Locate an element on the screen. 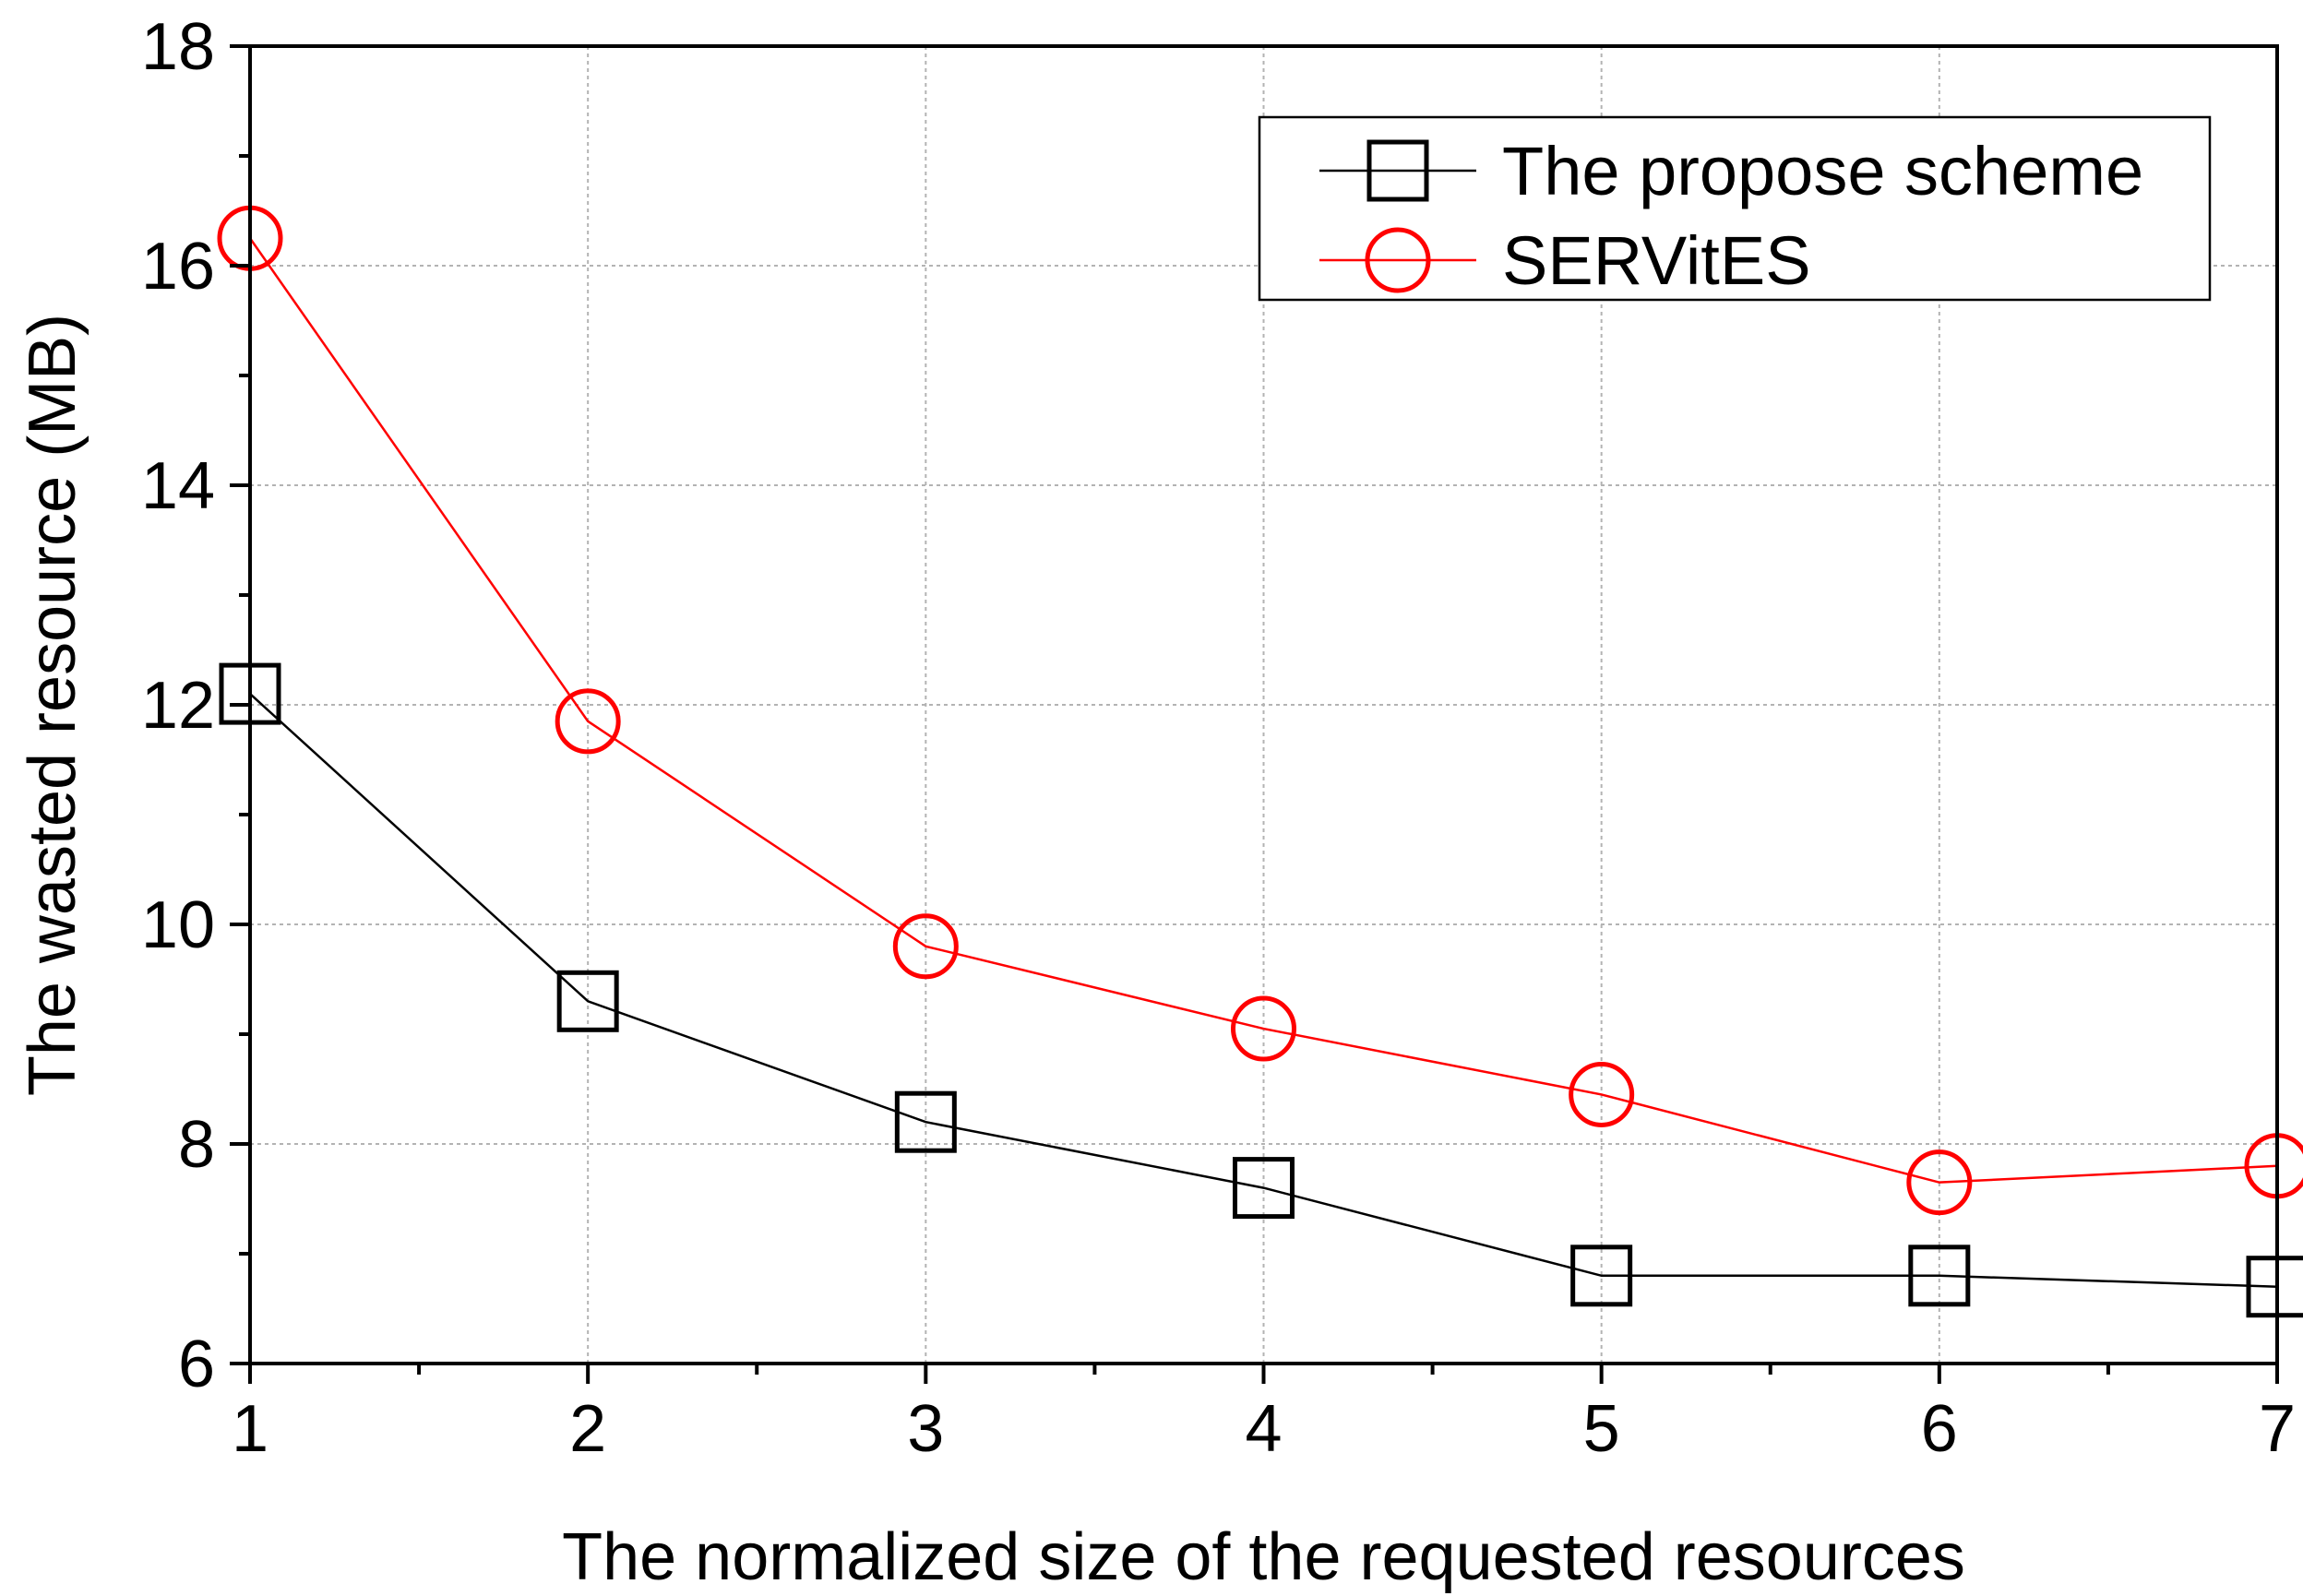 Image resolution: width=2303 pixels, height=1596 pixels. legend: The propose scheme SERVitES is located at coordinates (1735, 208).